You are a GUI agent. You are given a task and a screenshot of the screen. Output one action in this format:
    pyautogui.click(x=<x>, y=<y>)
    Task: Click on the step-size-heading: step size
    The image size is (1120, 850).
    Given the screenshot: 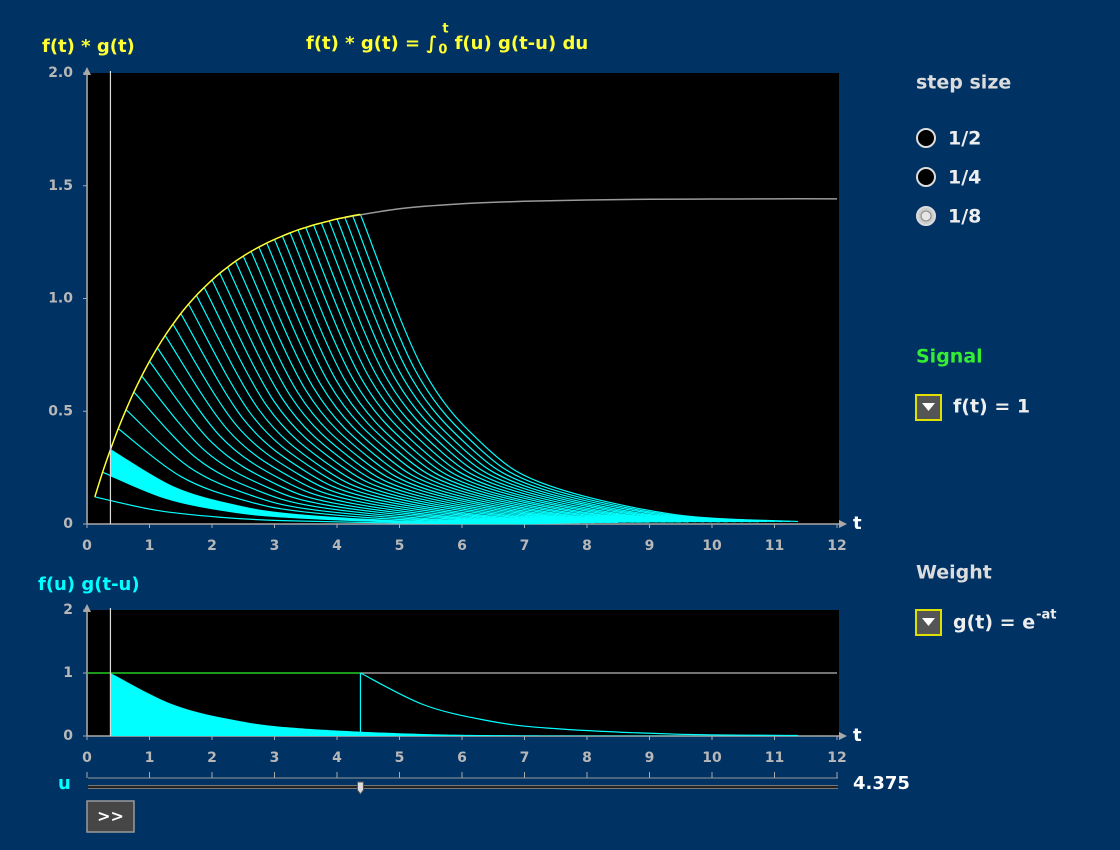 What is the action you would take?
    pyautogui.click(x=963, y=83)
    